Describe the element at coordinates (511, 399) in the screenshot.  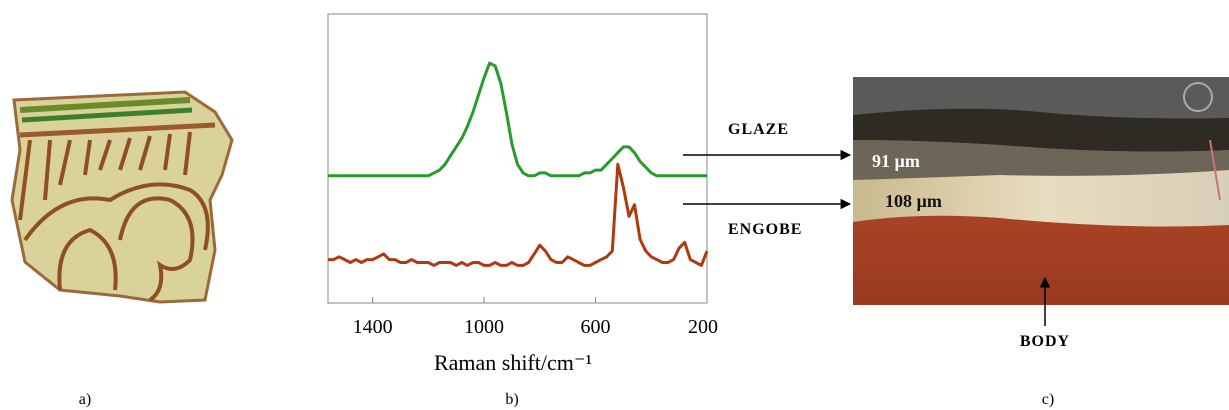
I see `panel-label: b)` at that location.